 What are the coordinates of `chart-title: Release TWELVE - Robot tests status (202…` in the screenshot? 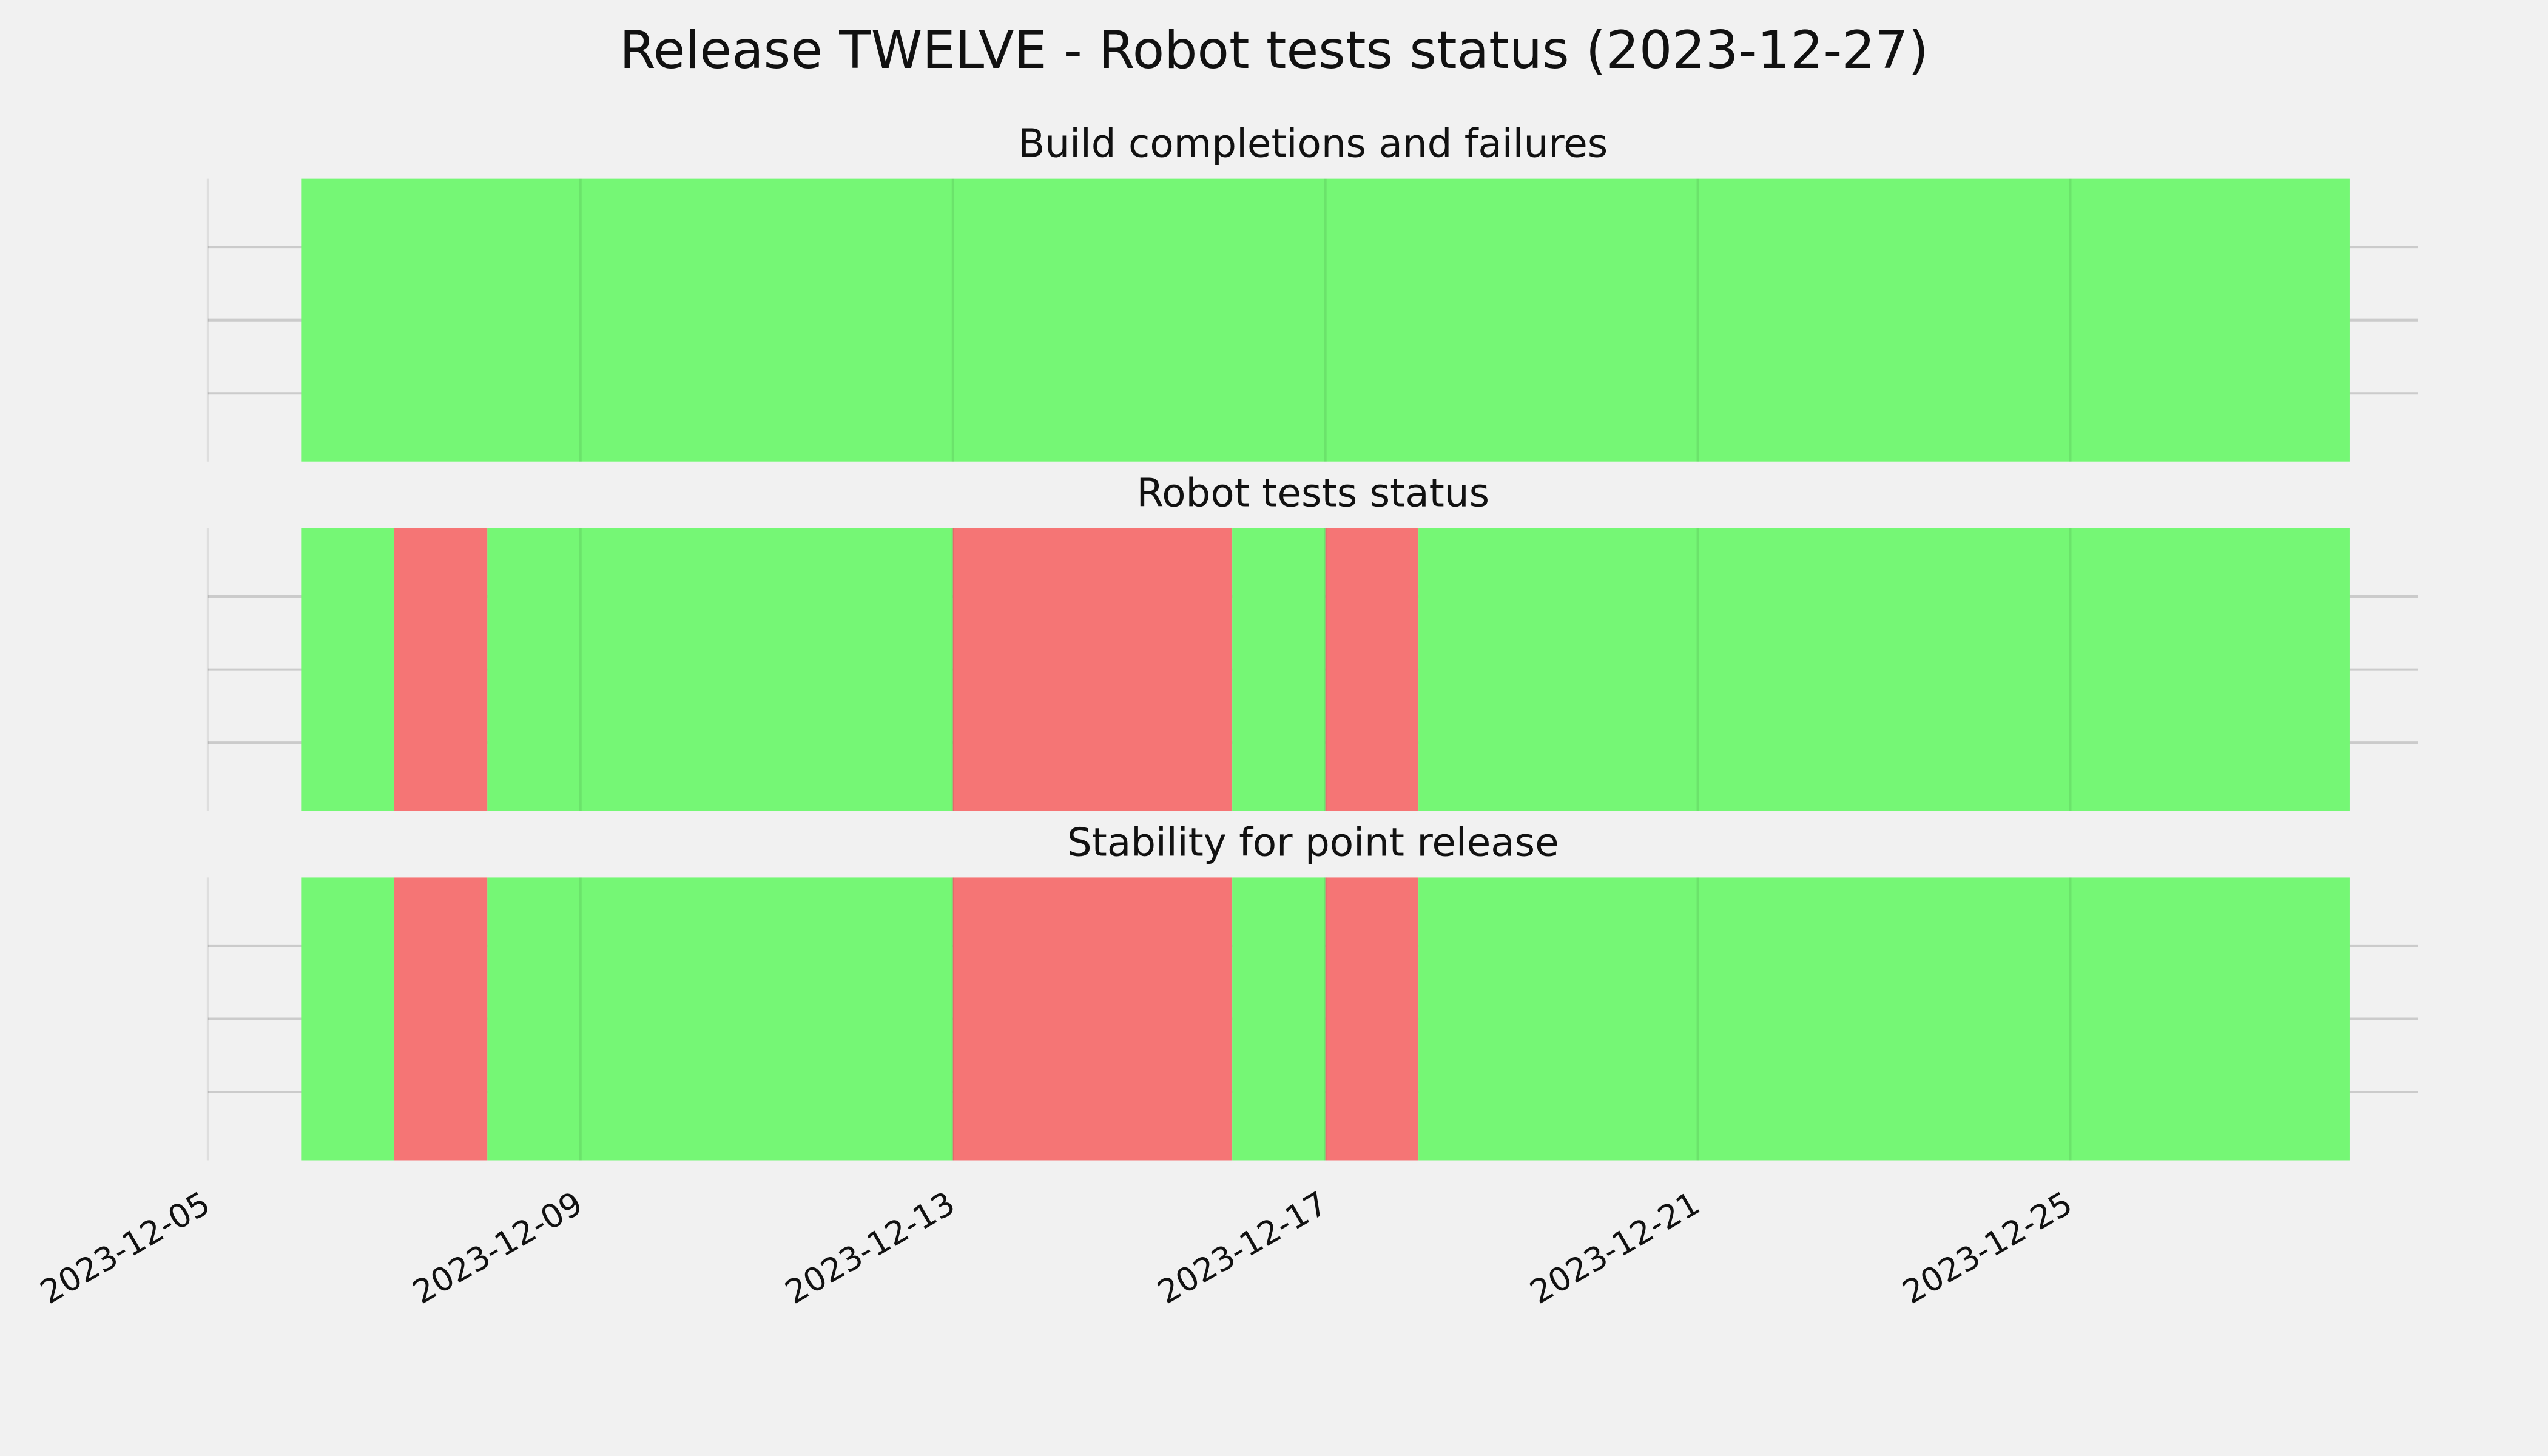 It's located at (1274, 50).